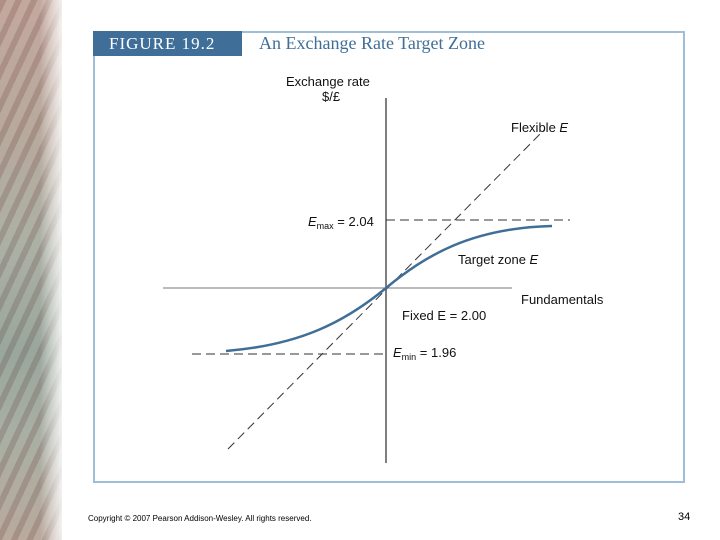 Image resolution: width=720 pixels, height=540 pixels. Describe the element at coordinates (444, 315) in the screenshot. I see `fixed-e-label: Fixed E = 2.00` at that location.